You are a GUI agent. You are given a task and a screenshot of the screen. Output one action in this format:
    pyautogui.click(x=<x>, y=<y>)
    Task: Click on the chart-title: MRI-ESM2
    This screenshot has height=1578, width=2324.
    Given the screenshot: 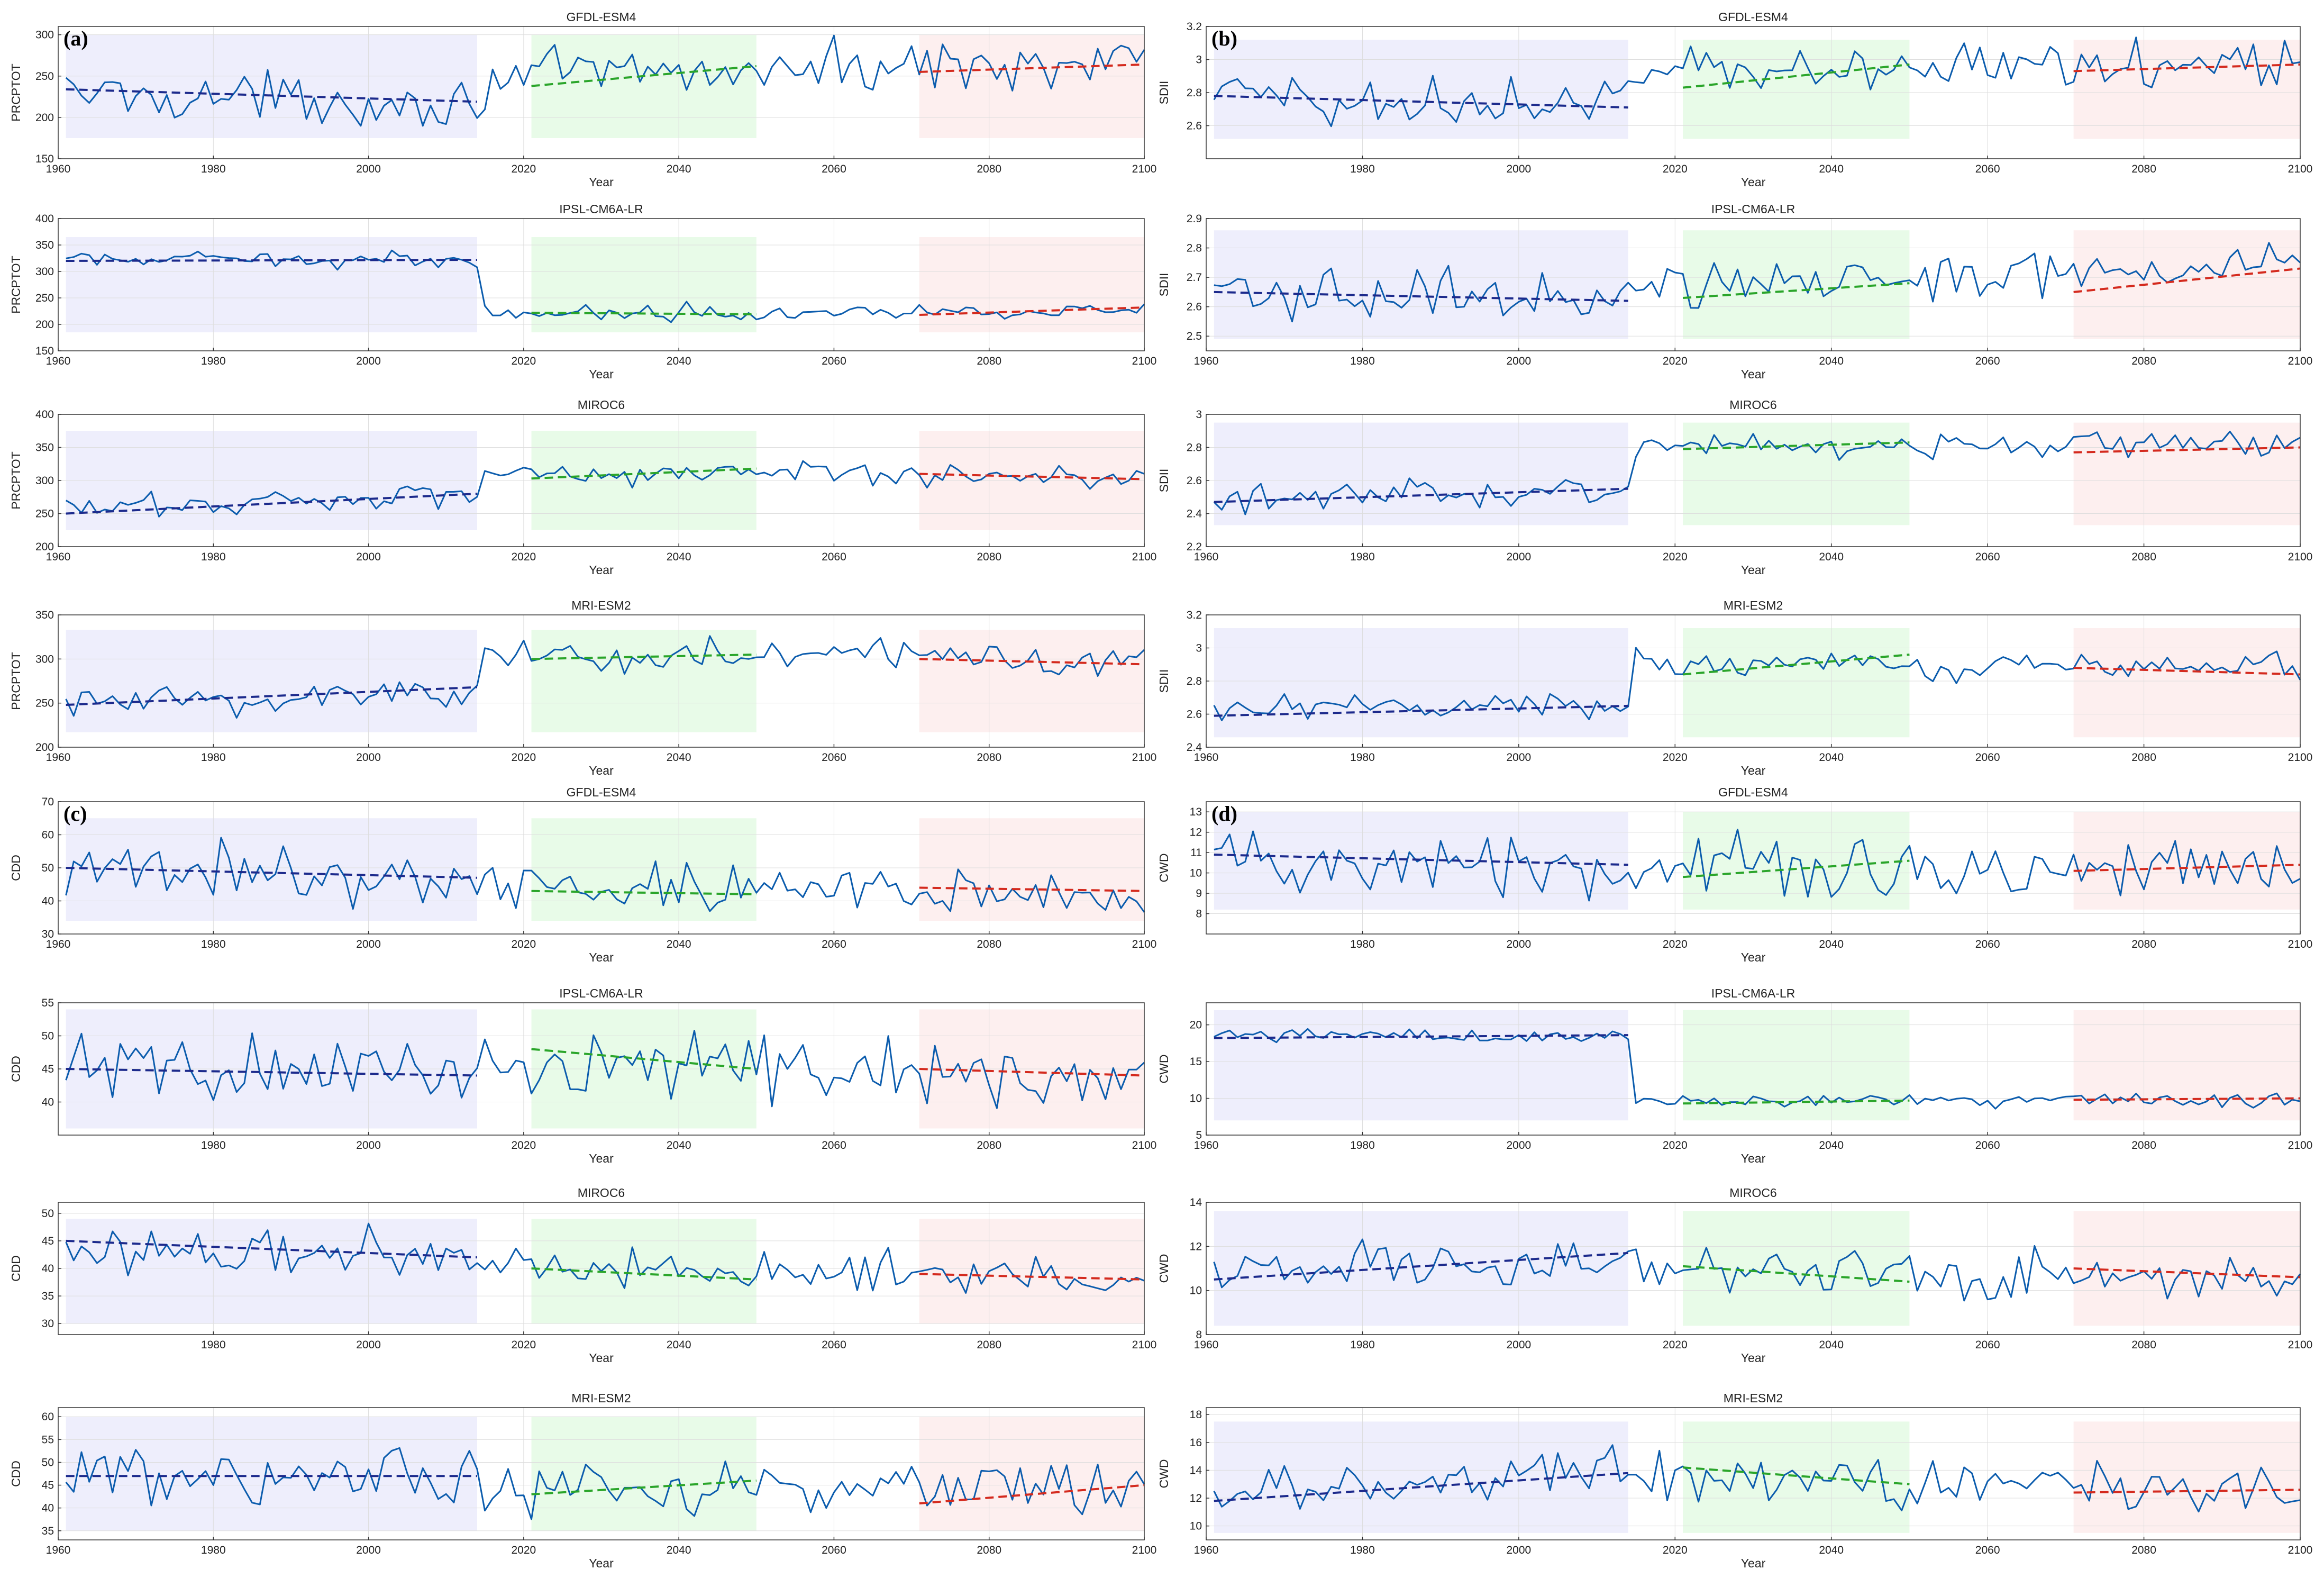 What is the action you would take?
    pyautogui.click(x=1753, y=605)
    